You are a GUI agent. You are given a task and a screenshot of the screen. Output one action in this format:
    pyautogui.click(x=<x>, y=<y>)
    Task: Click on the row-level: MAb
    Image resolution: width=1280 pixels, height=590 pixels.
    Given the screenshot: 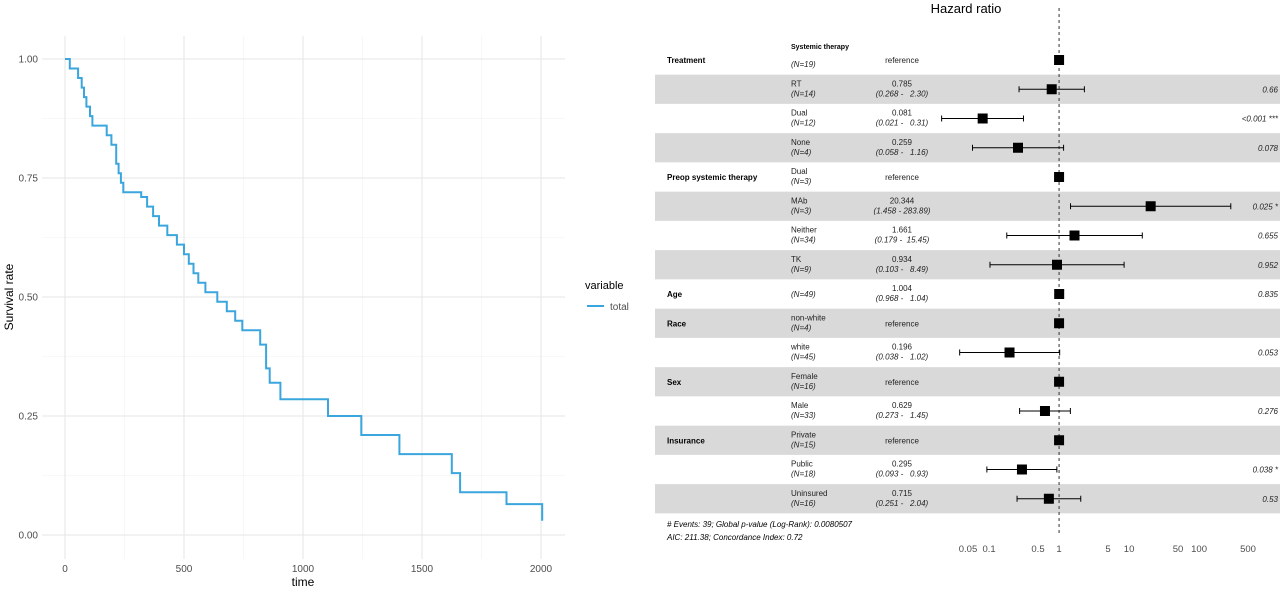 What is the action you would take?
    pyautogui.click(x=799, y=200)
    